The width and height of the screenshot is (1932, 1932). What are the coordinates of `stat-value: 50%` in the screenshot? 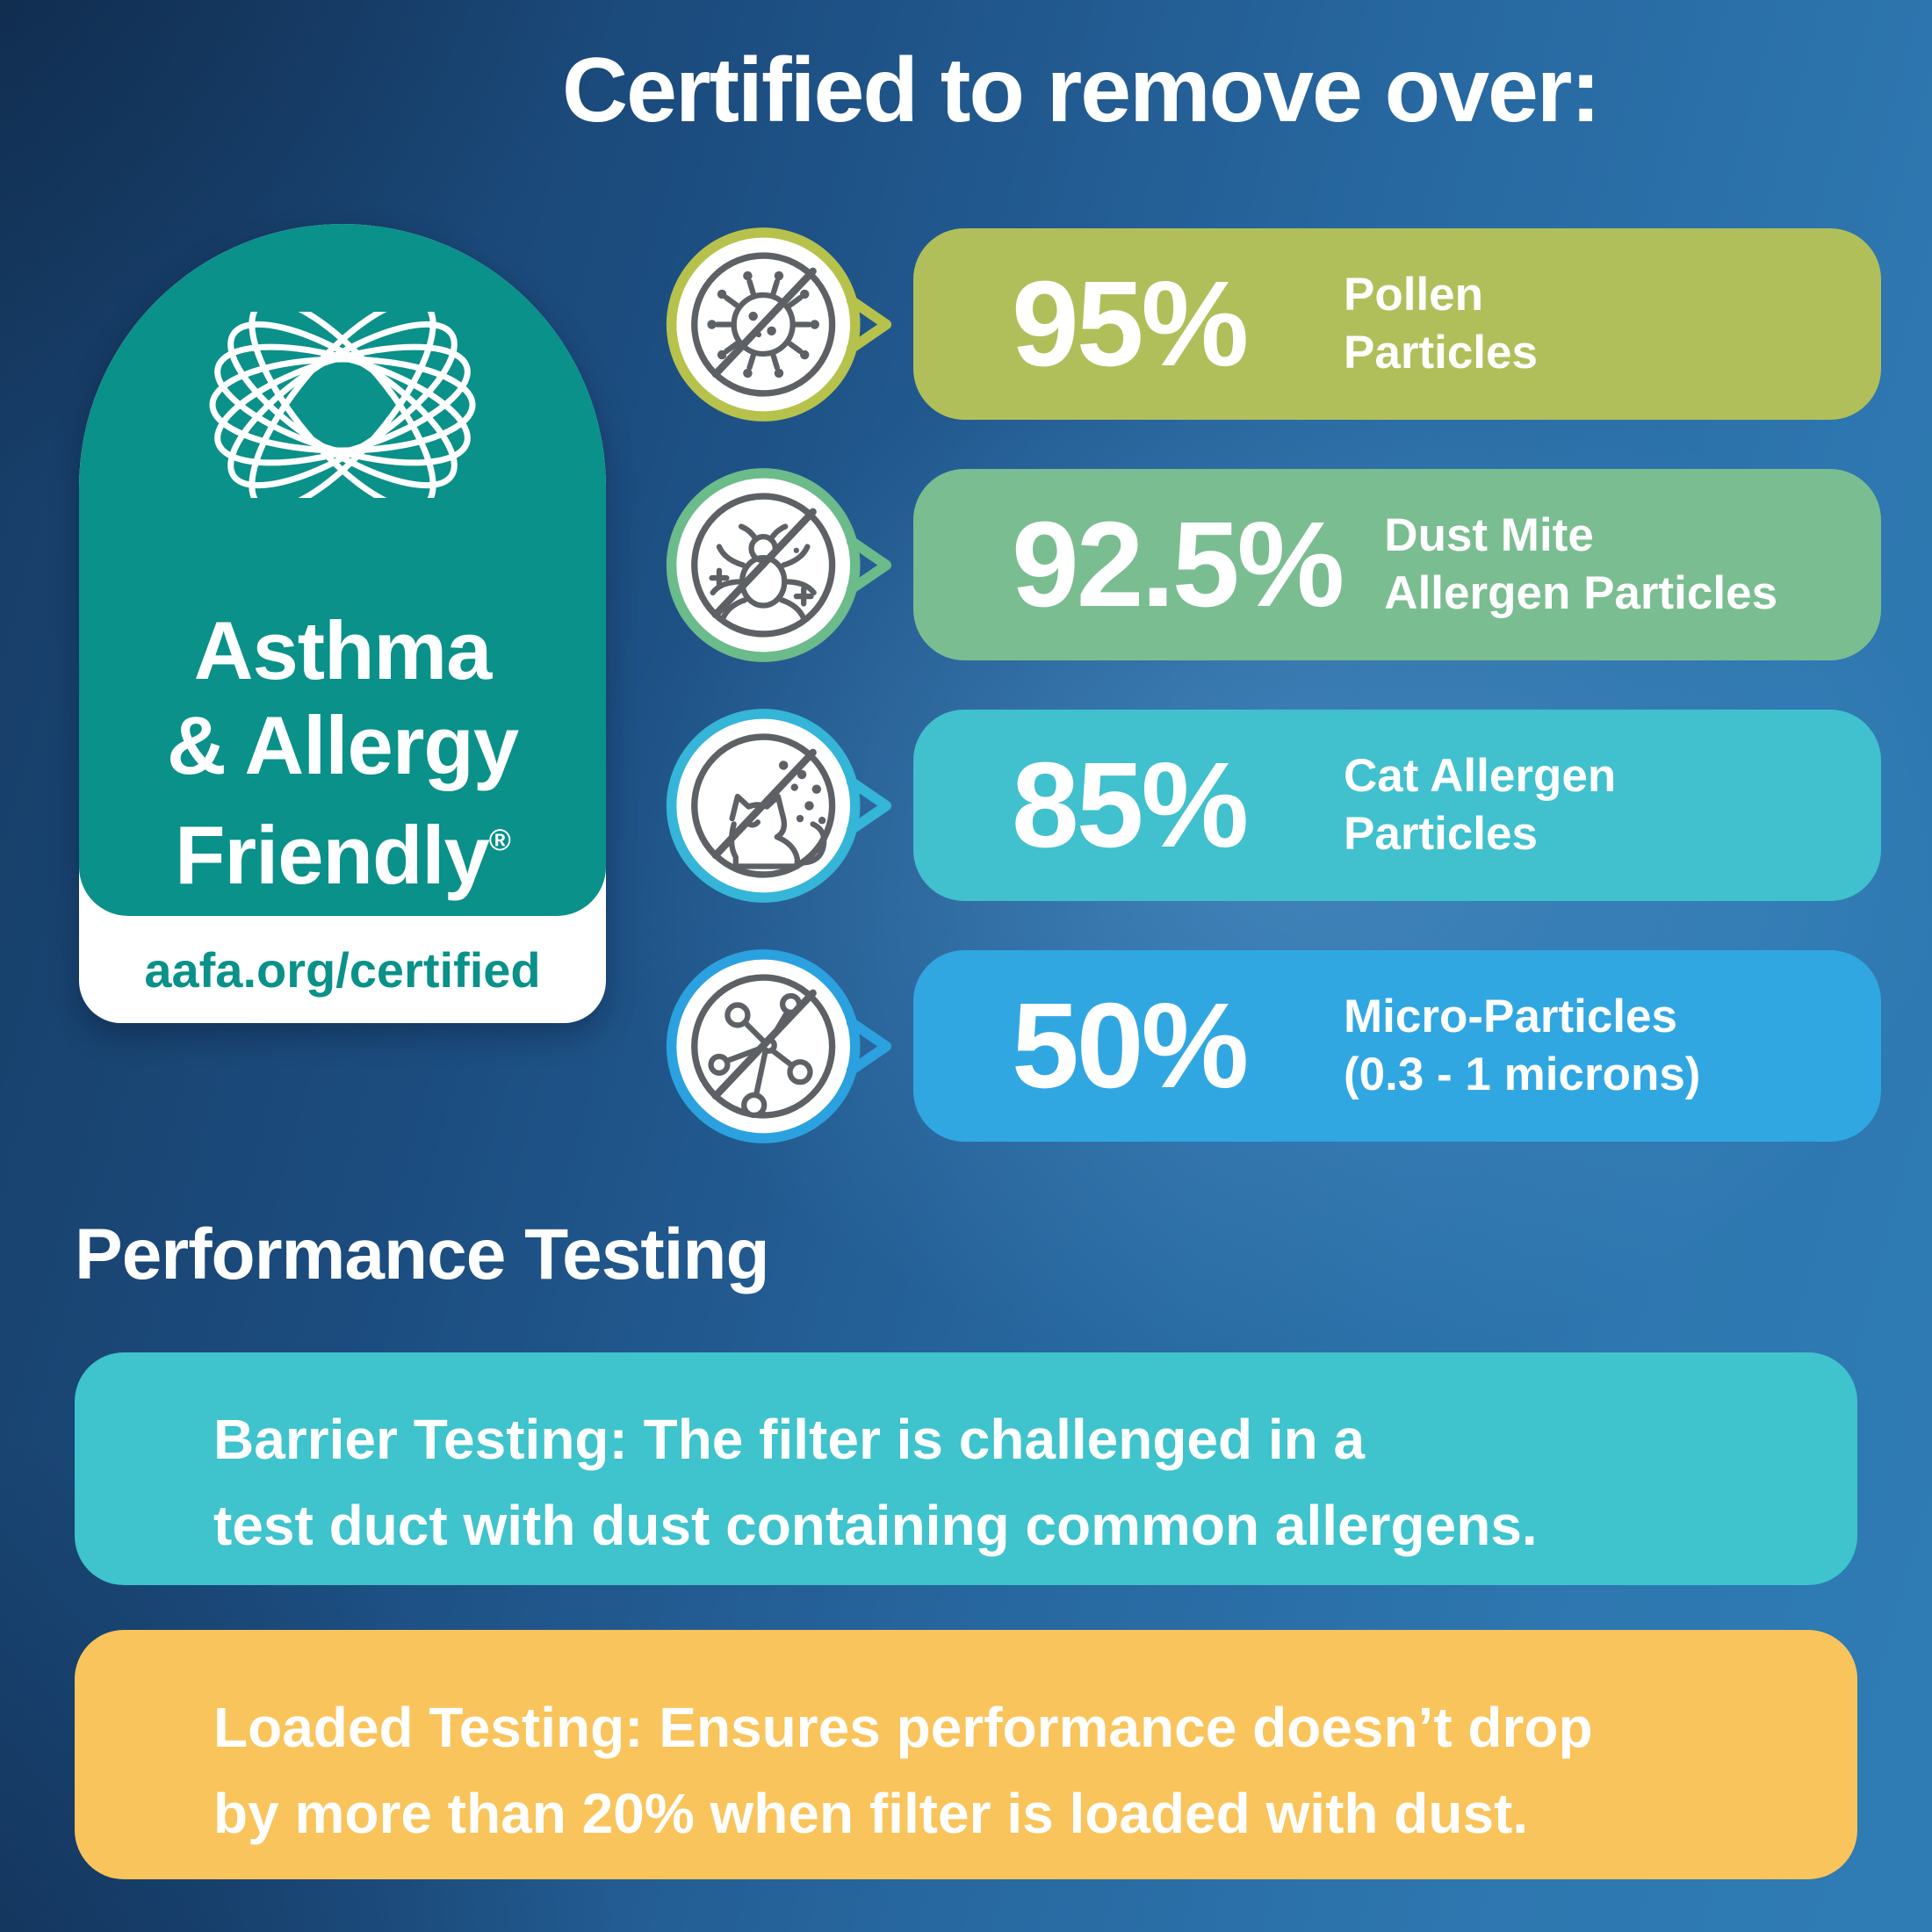 It's located at (1130, 1046).